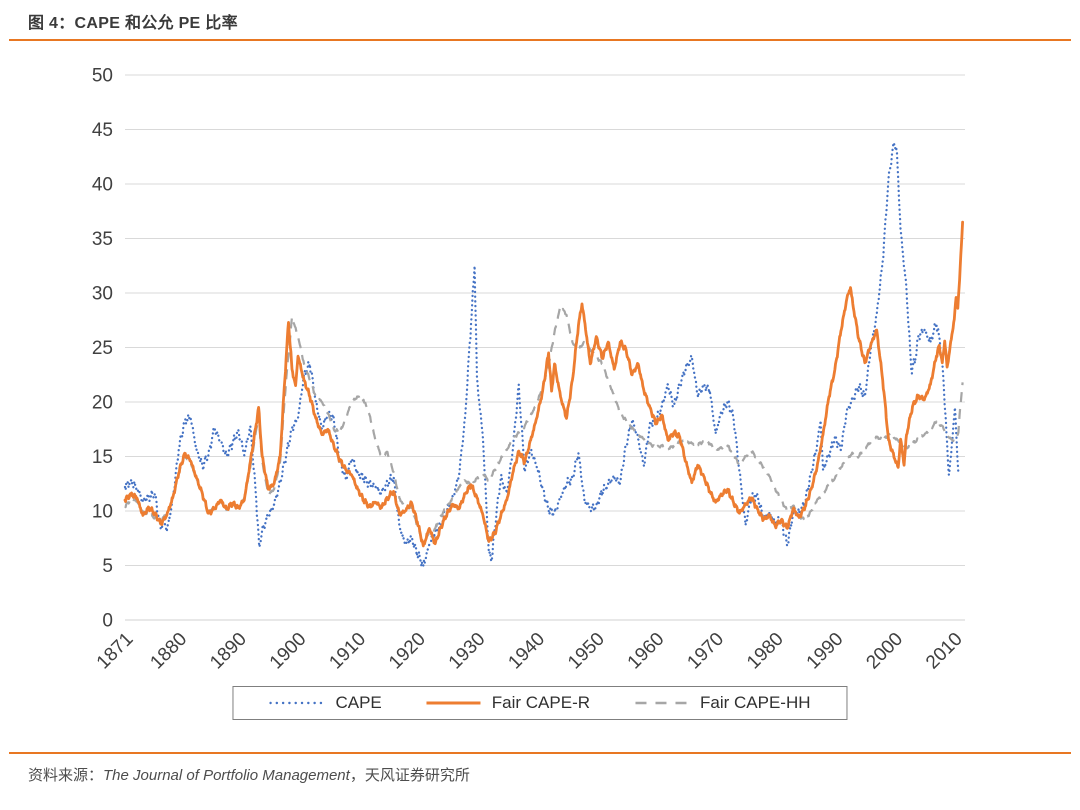 This screenshot has height=810, width=1080. I want to click on source-prefix: 资料来源：, so click(66, 775).